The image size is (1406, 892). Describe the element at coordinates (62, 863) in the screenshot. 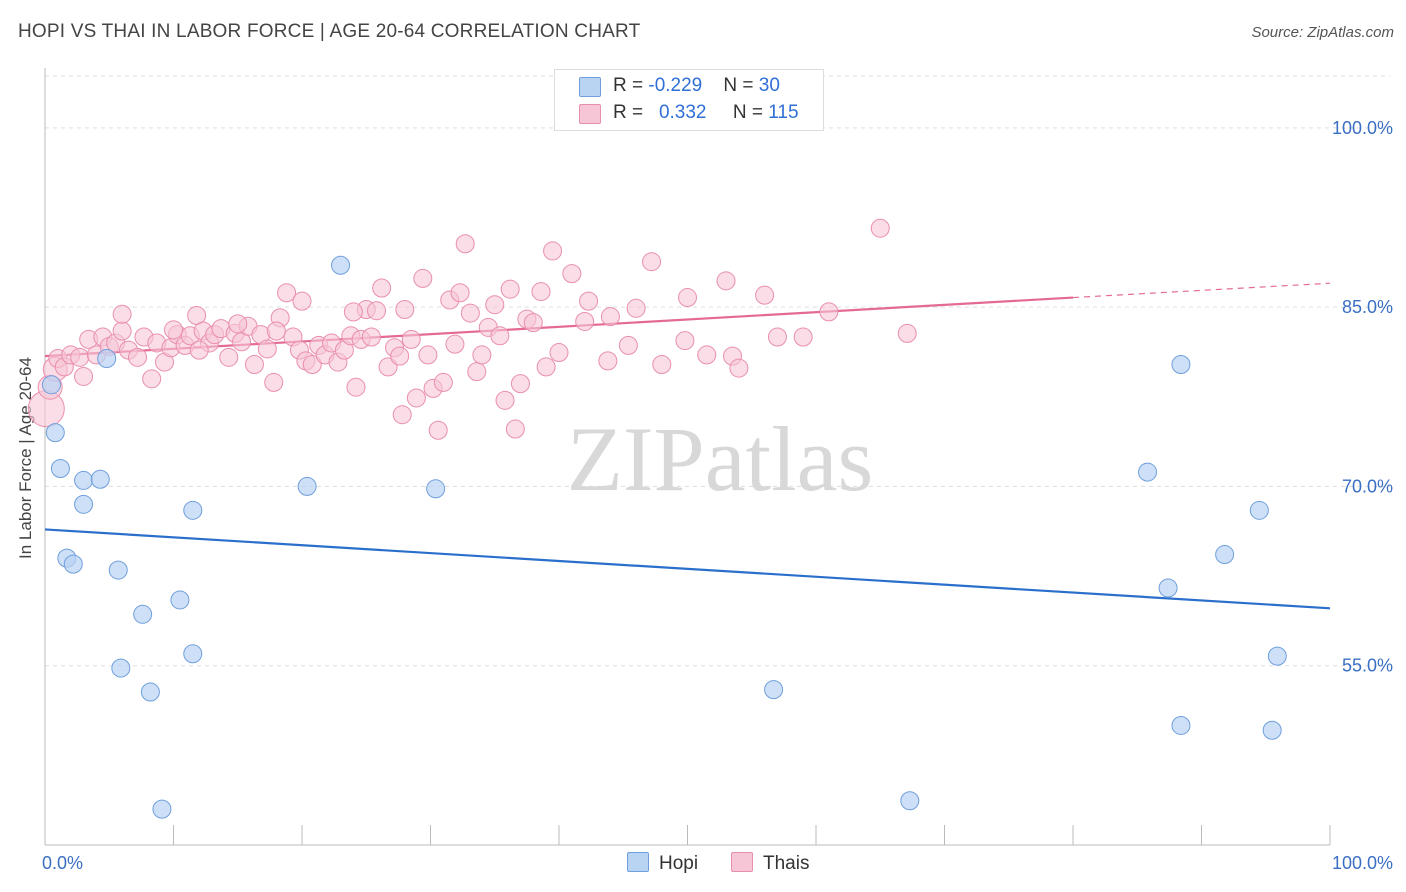

I see `x-tick-label-0: 0.0%` at that location.